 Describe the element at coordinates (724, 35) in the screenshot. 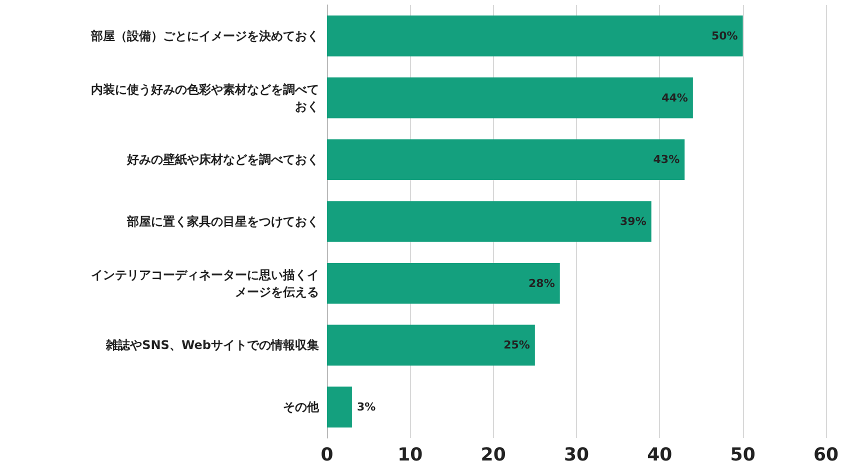

I see `data-label: 50%` at that location.